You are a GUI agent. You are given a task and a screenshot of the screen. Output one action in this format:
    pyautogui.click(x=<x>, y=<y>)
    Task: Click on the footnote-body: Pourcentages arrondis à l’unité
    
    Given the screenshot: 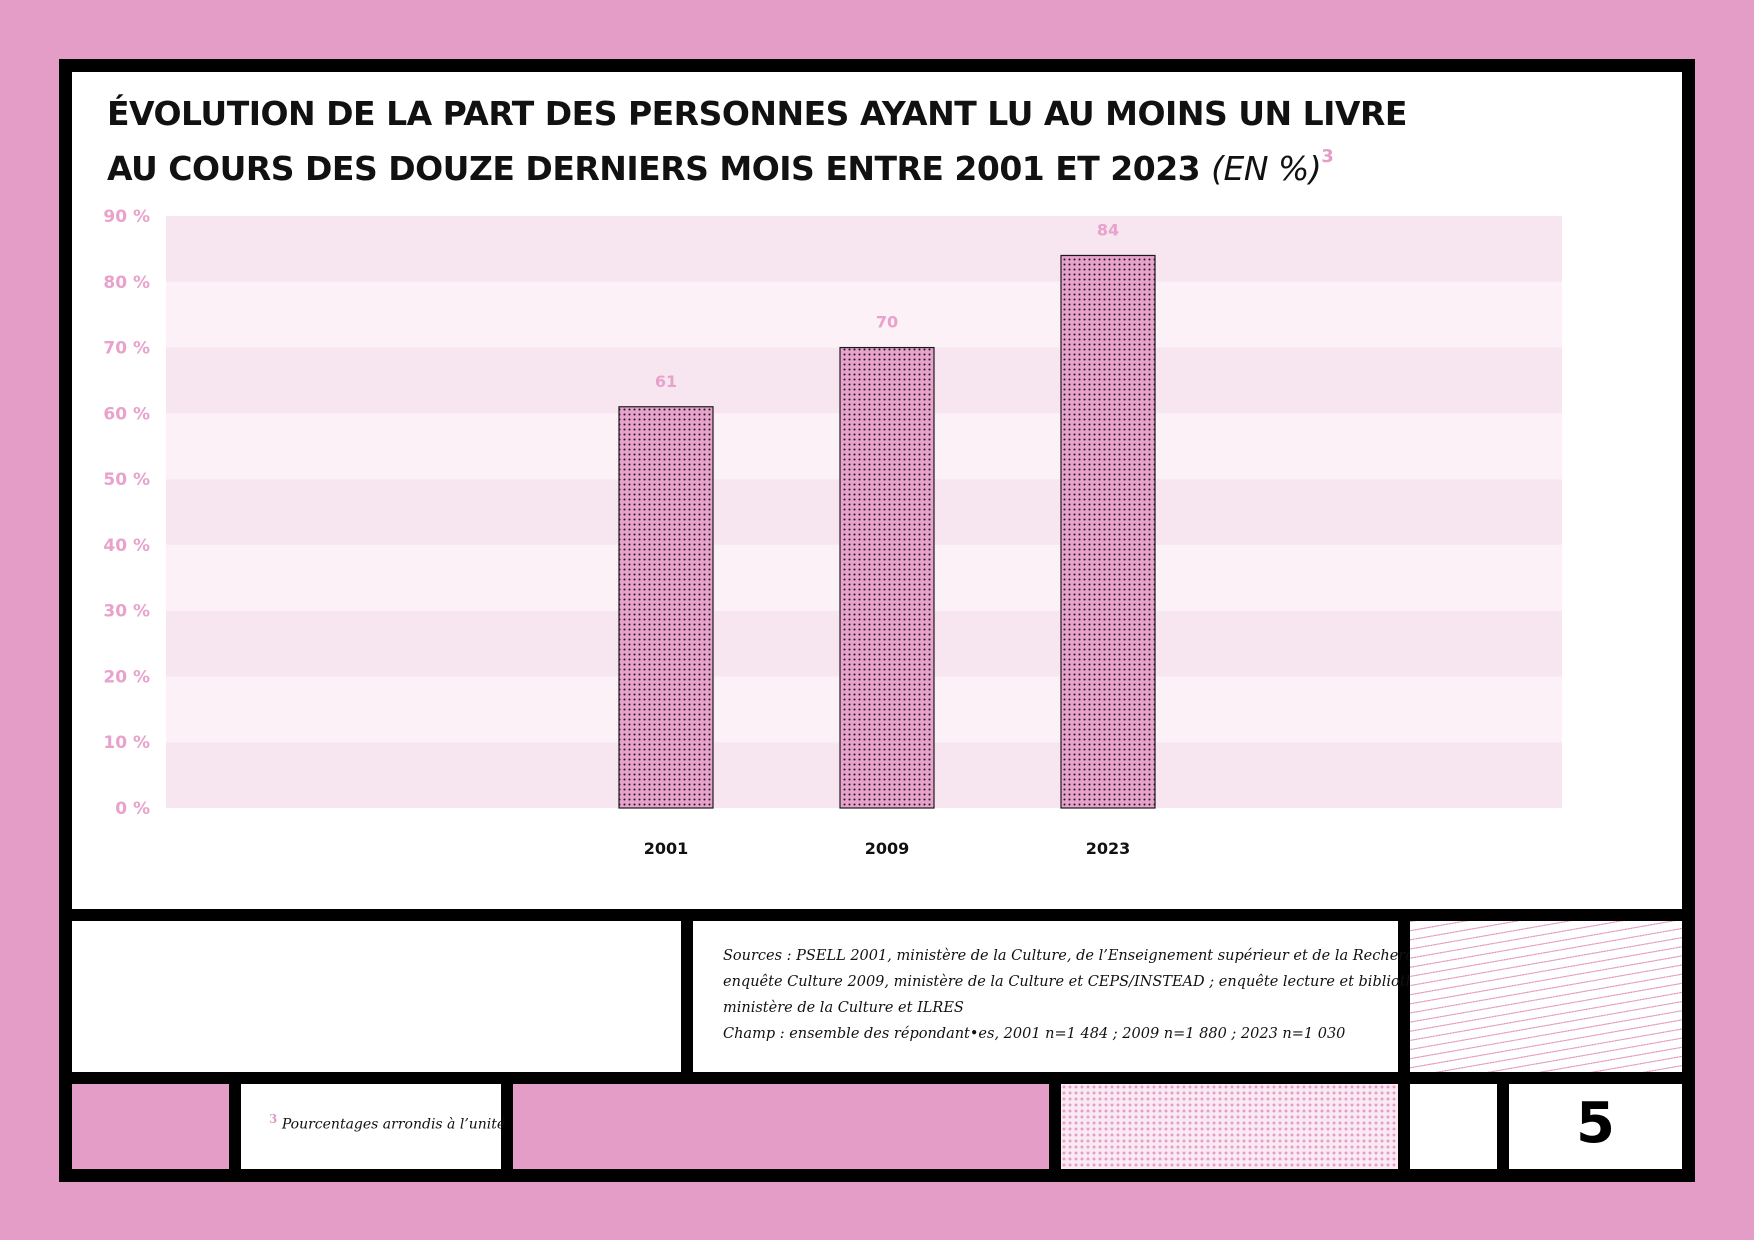 What is the action you would take?
    pyautogui.click(x=393, y=1124)
    